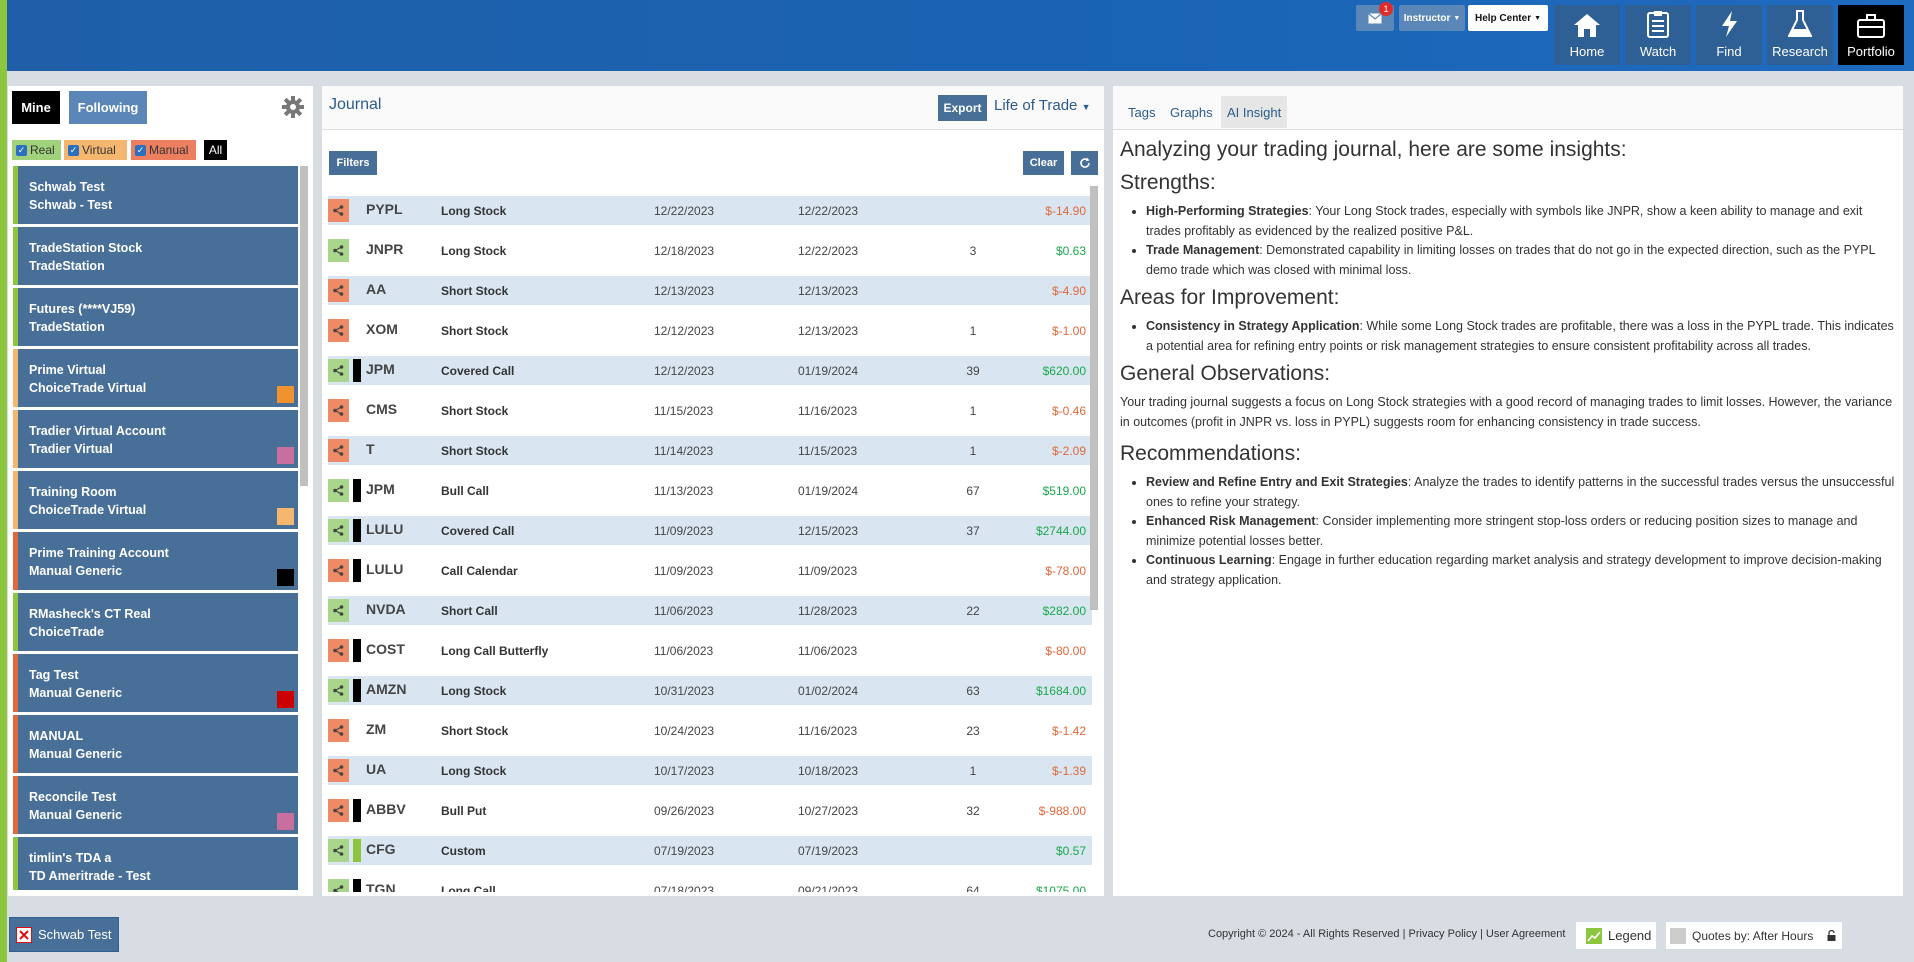 This screenshot has height=962, width=1914. What do you see at coordinates (155, 744) in the screenshot?
I see `account-item: MANUAL Manual Generic` at bounding box center [155, 744].